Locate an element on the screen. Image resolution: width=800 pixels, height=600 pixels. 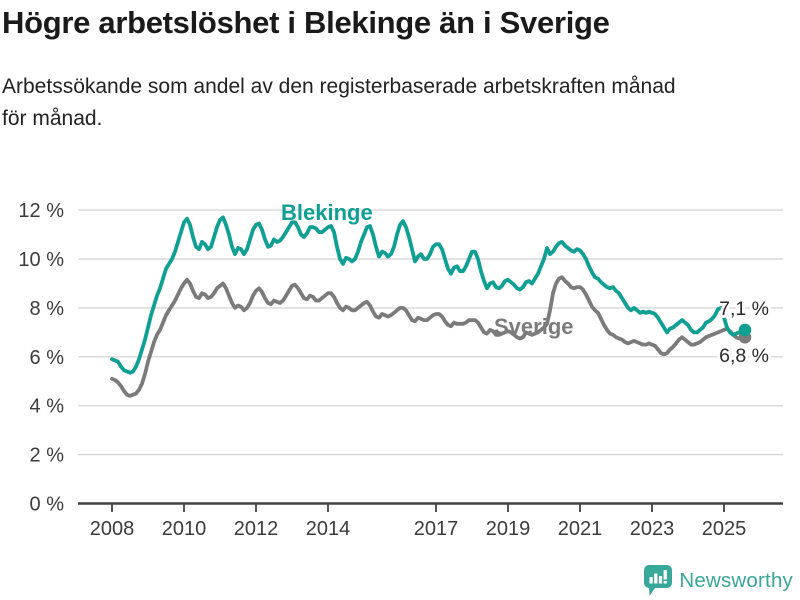
y-axis-label-12pct: 12 % is located at coordinates (41, 211).